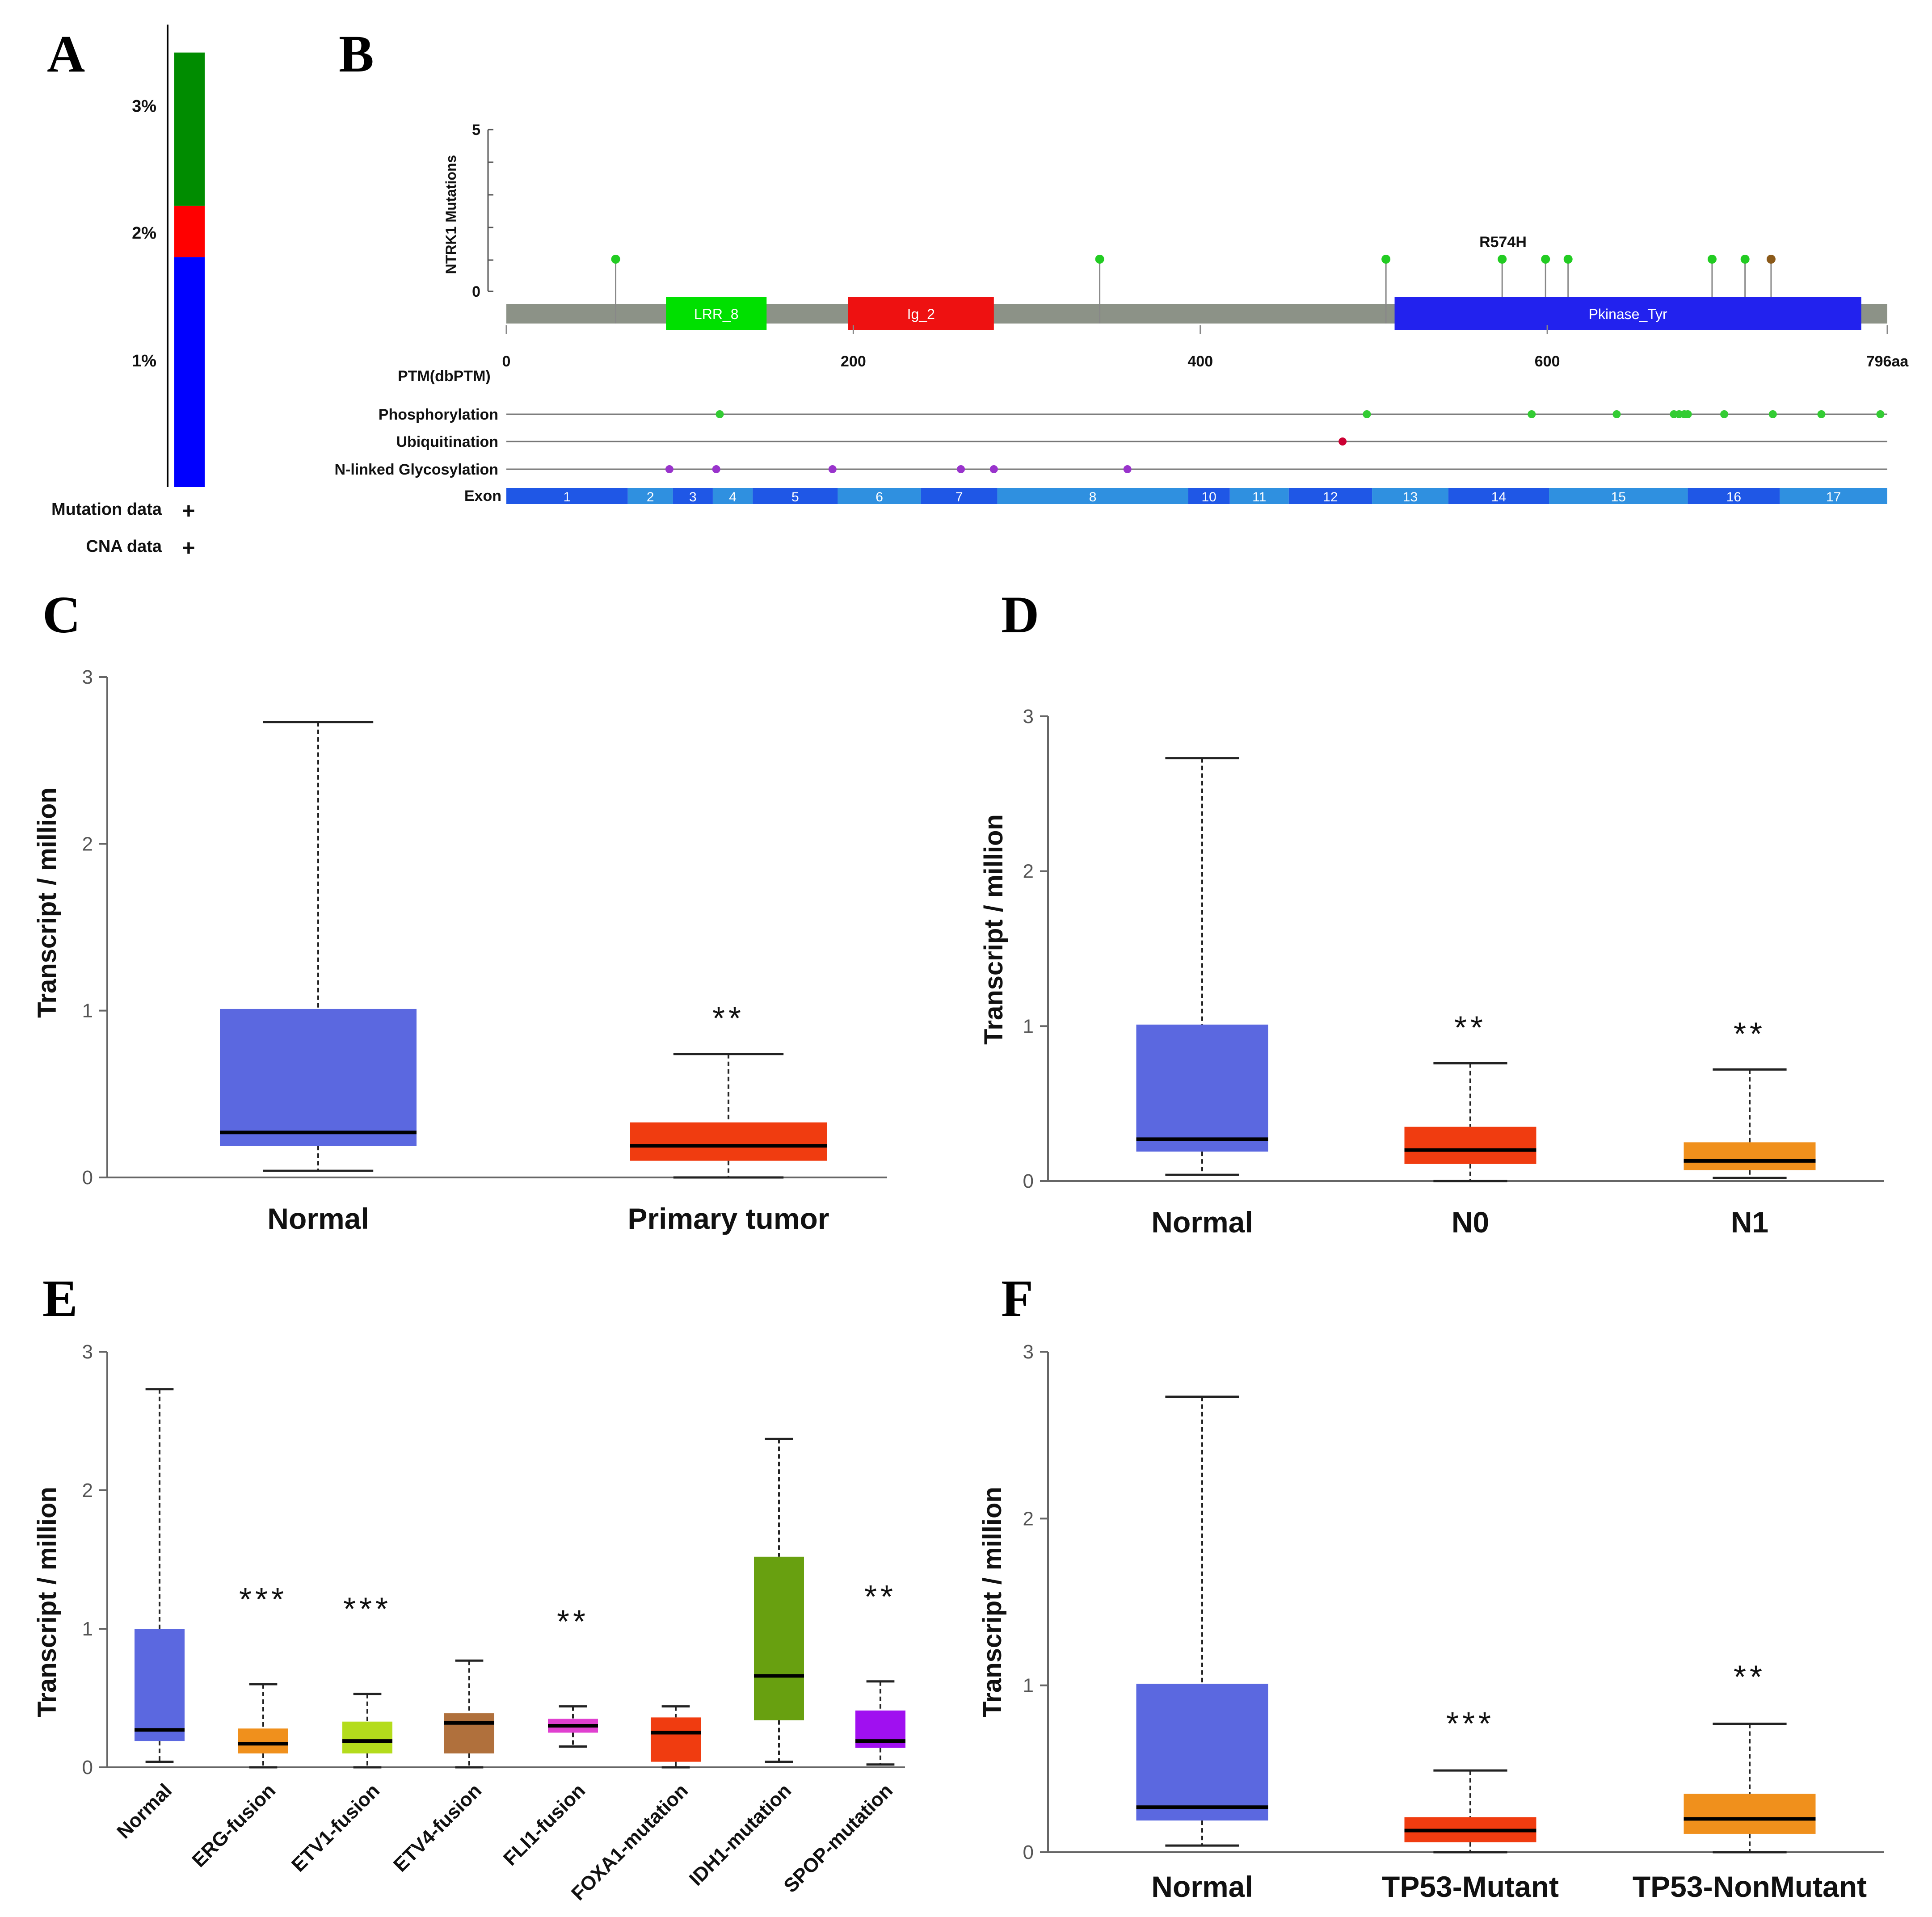  What do you see at coordinates (1471, 1886) in the screenshot?
I see `category-label: TP53-Mutant` at bounding box center [1471, 1886].